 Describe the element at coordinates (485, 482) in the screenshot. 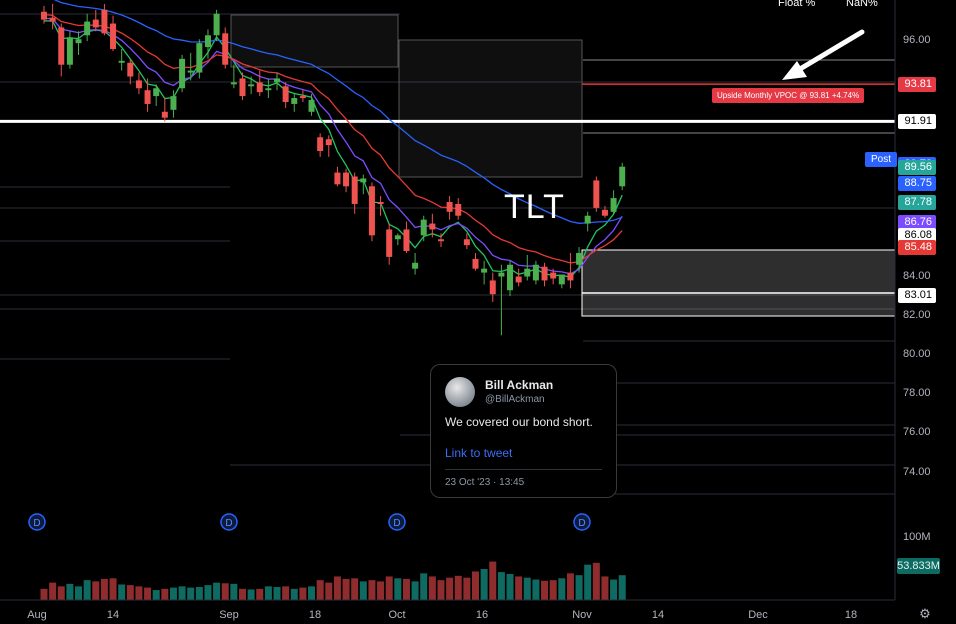

I see `tweet-timestamp: 23 Oct '23 · 13:45` at that location.